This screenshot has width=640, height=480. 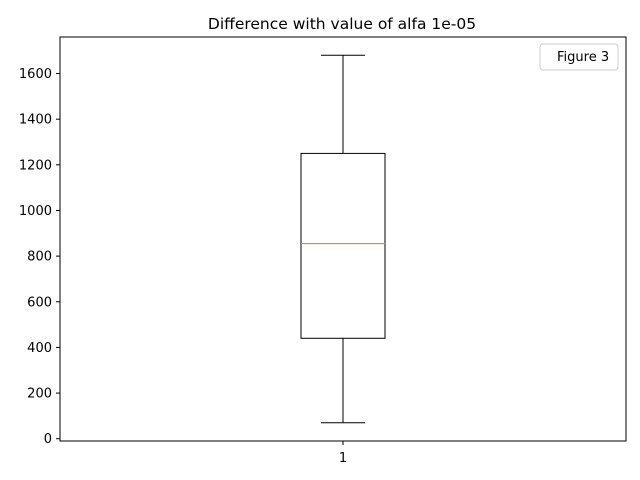 I want to click on box-iqr, so click(x=343, y=245).